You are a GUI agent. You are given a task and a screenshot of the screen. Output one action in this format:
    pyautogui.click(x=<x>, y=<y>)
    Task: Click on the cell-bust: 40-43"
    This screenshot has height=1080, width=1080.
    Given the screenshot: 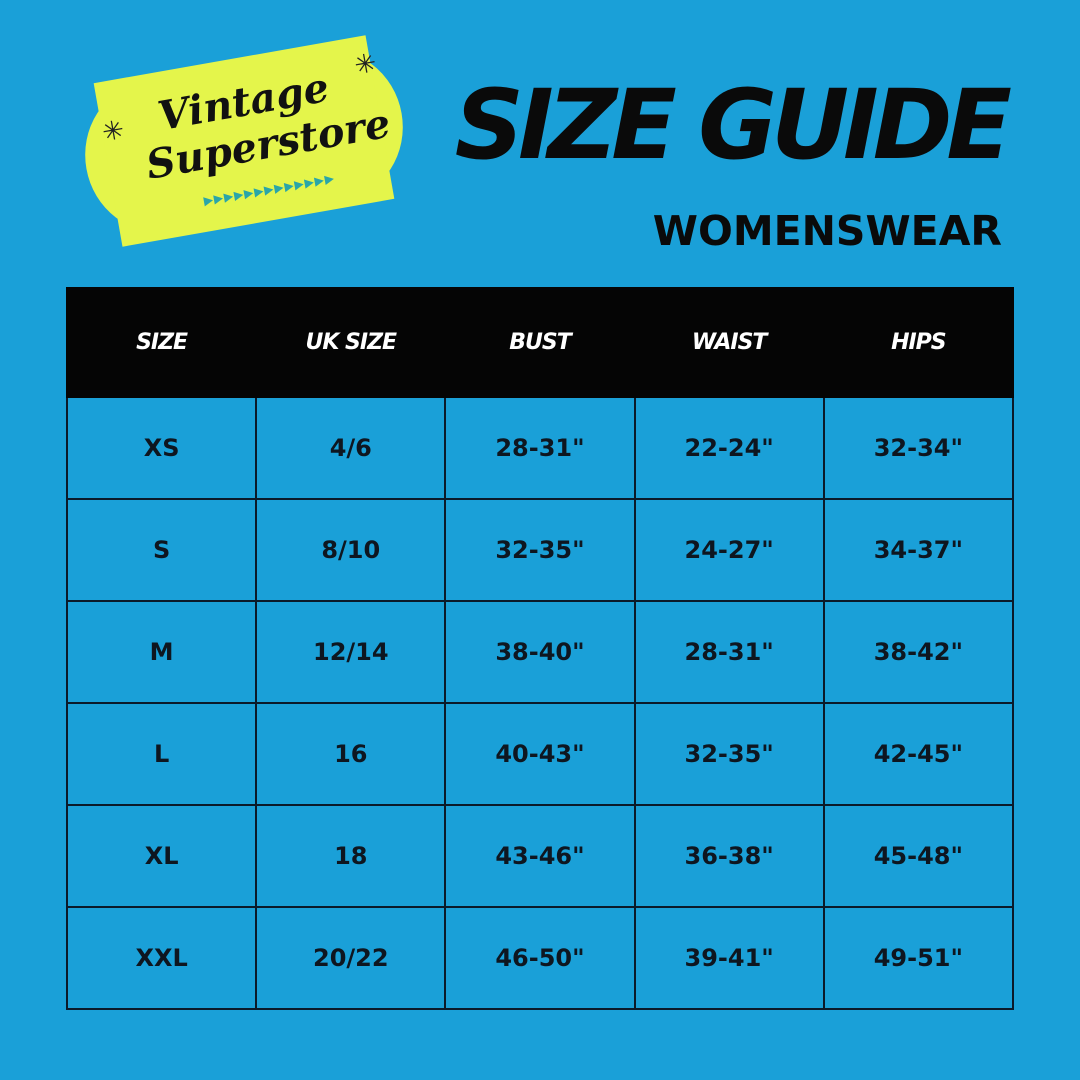 What is the action you would take?
    pyautogui.click(x=540, y=754)
    